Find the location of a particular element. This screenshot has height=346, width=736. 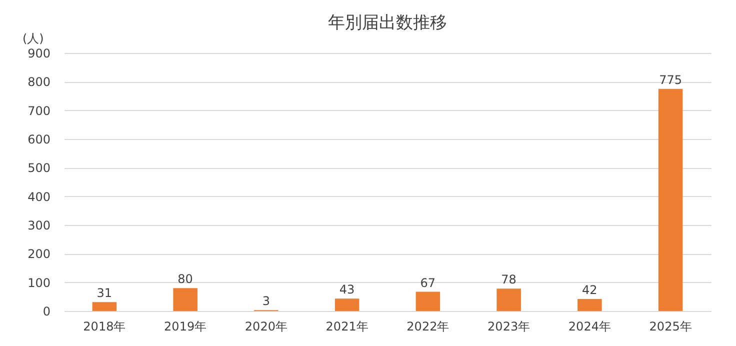

x-tick-label: 2018年 is located at coordinates (104, 327).